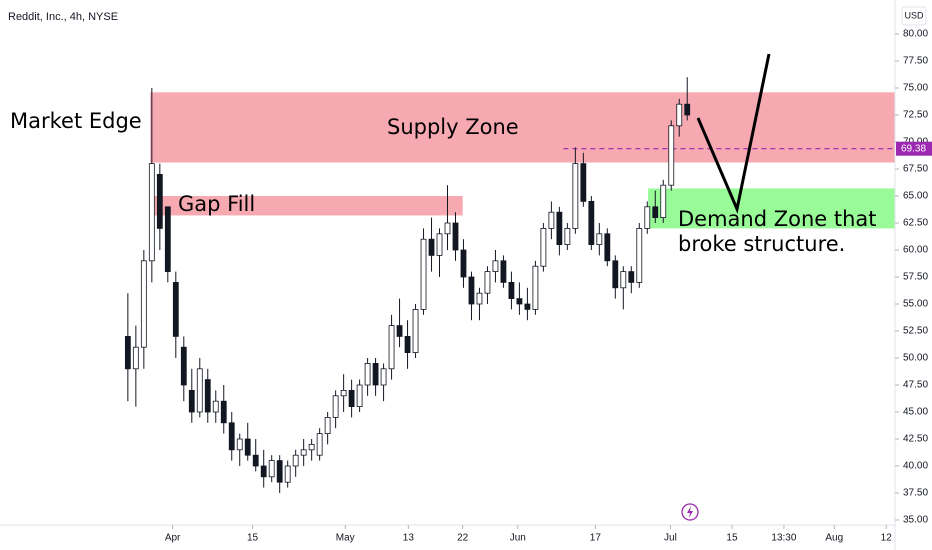 The height and width of the screenshot is (550, 932). I want to click on currency: USD, so click(914, 15).